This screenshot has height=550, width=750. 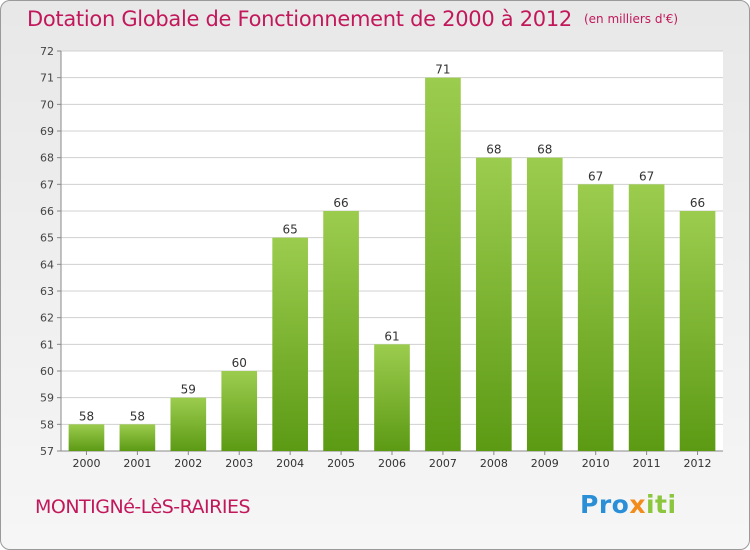 I want to click on bar-2000, so click(x=86, y=437).